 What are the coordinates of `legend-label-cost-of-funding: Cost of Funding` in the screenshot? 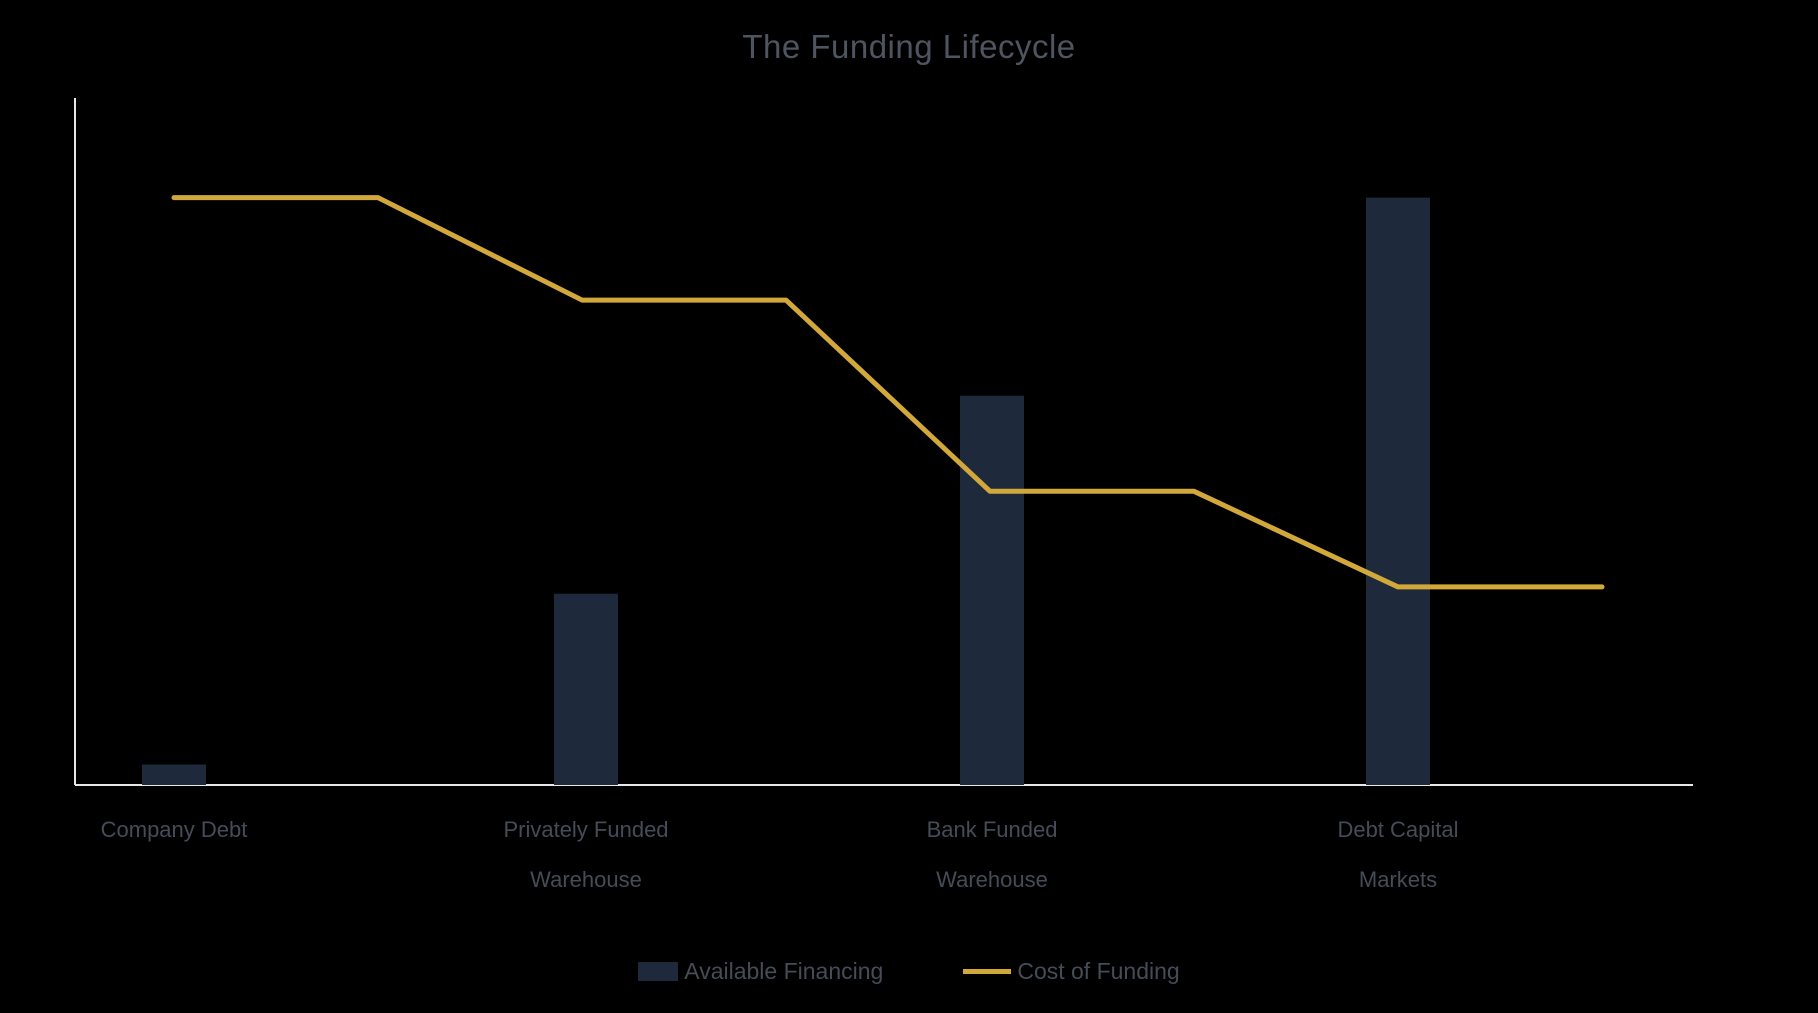 It's located at (1098, 971).